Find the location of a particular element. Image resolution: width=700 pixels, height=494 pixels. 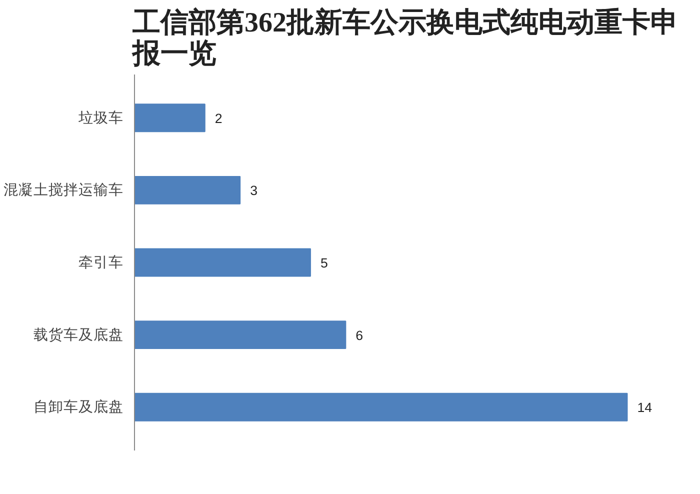

data-label: 14 is located at coordinates (645, 408).